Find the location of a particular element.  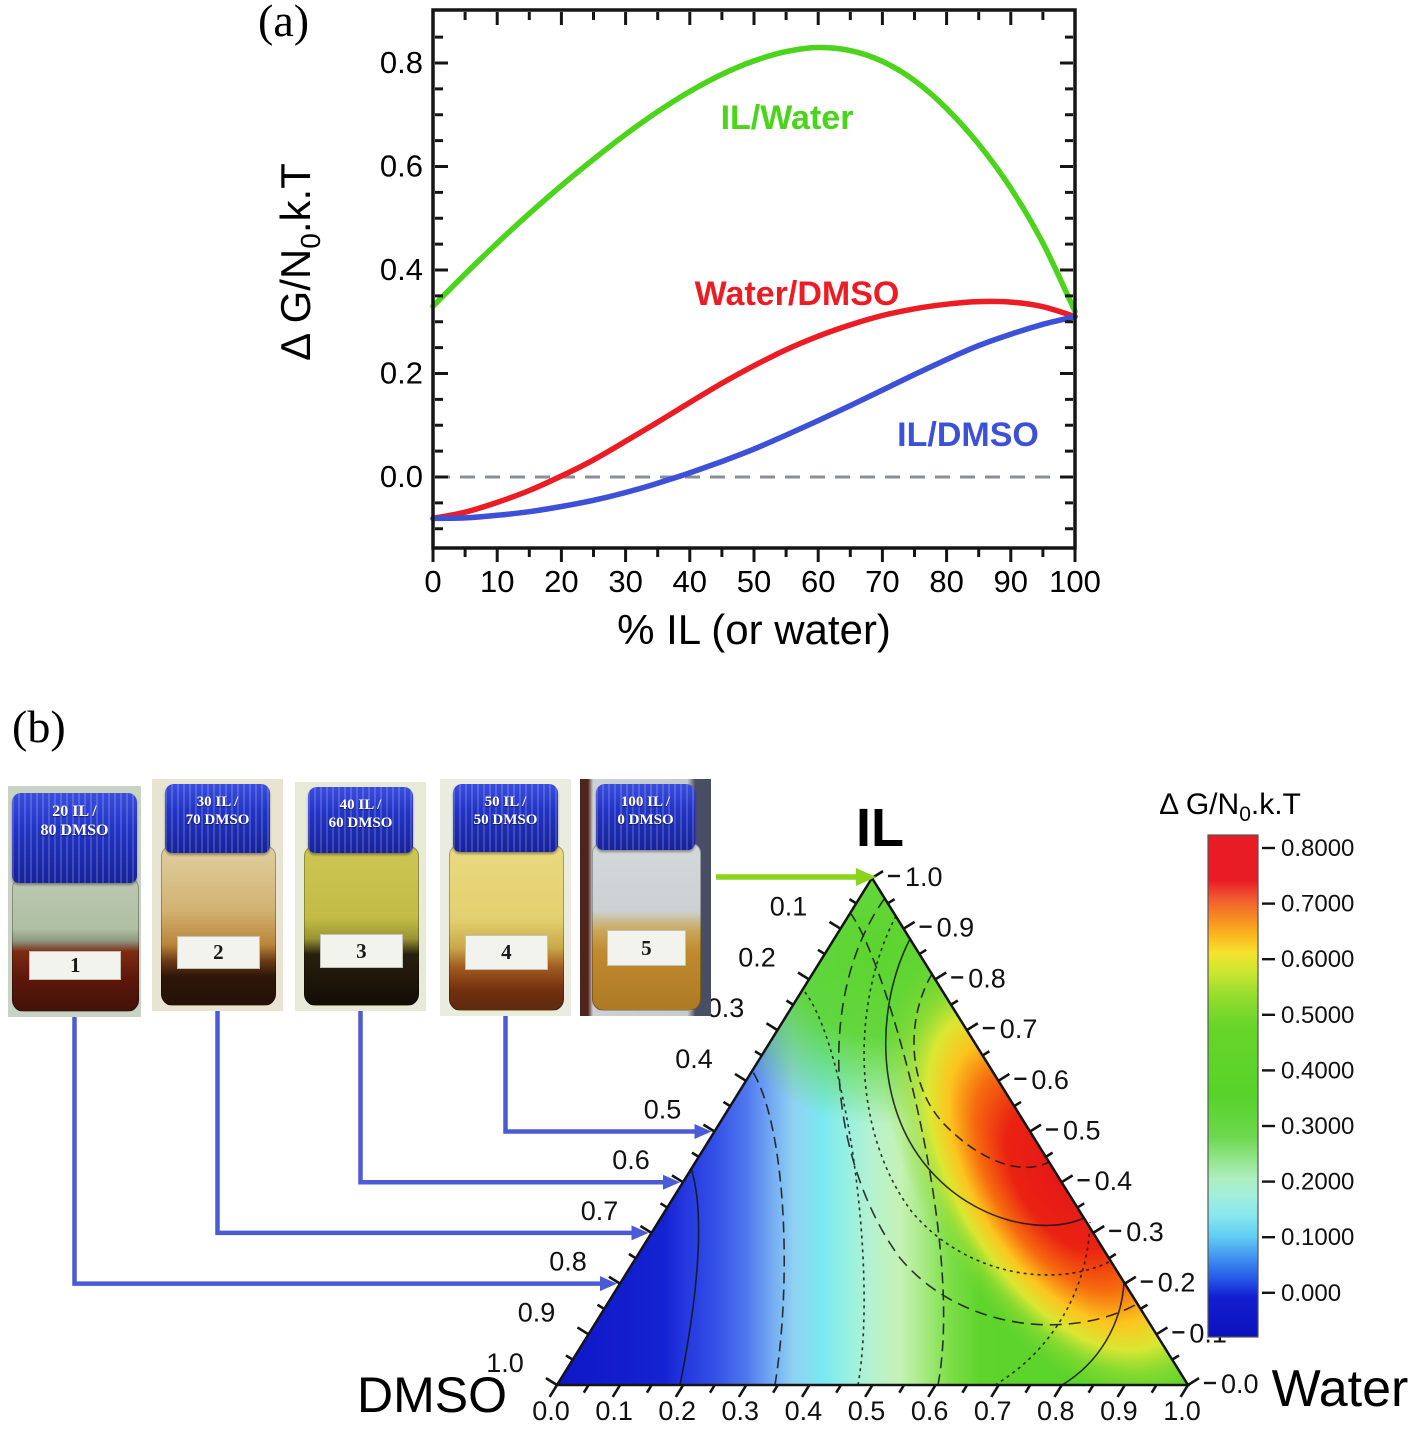

bottle-body: 2 is located at coordinates (218, 926).